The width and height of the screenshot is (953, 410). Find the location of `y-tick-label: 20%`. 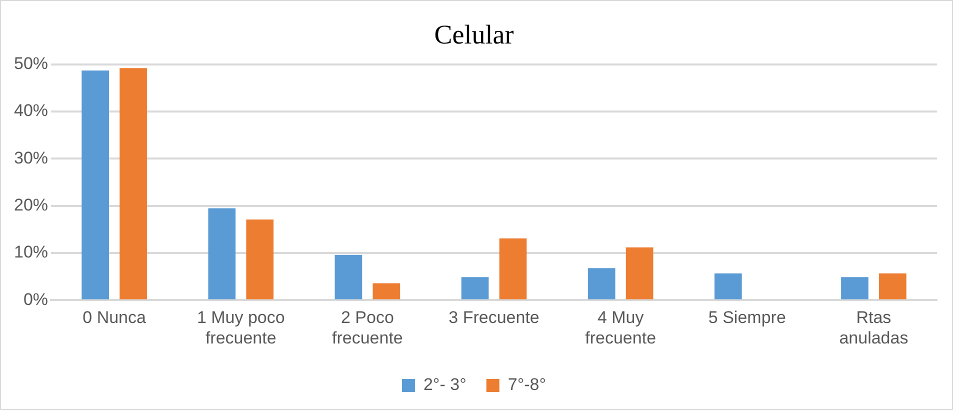

y-tick-label: 20% is located at coordinates (31, 205).